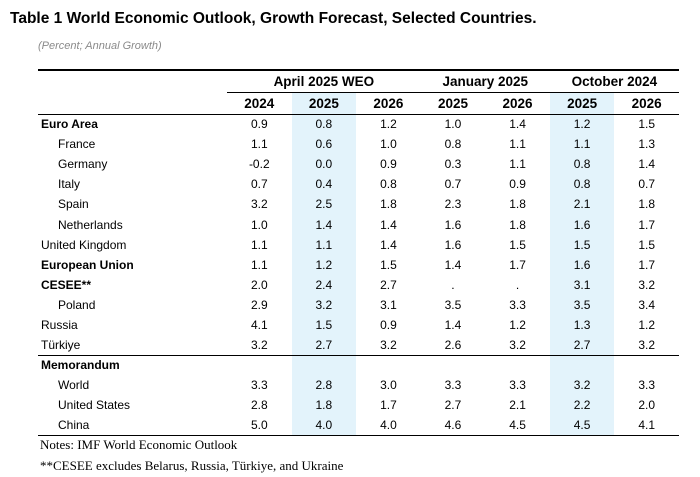  What do you see at coordinates (83, 164) in the screenshot?
I see `row-label: Germany` at bounding box center [83, 164].